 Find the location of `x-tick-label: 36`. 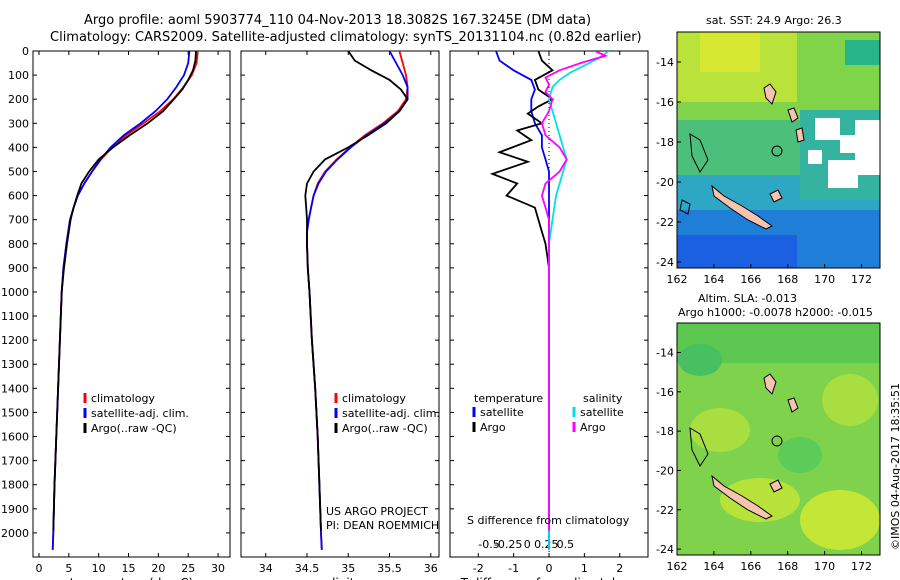

x-tick-label: 36 is located at coordinates (431, 568).